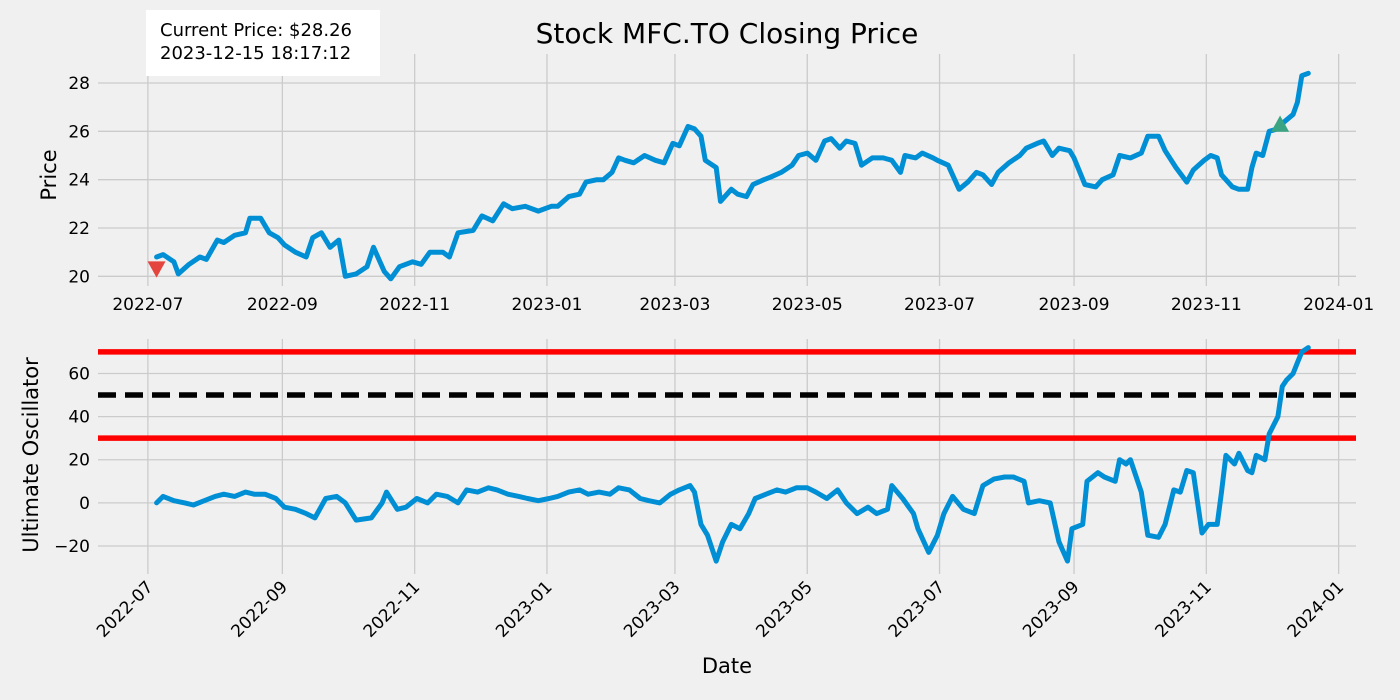 The height and width of the screenshot is (700, 1400). Describe the element at coordinates (1184, 609) in the screenshot. I see `osc-x-tick-label: 2023-11` at that location.